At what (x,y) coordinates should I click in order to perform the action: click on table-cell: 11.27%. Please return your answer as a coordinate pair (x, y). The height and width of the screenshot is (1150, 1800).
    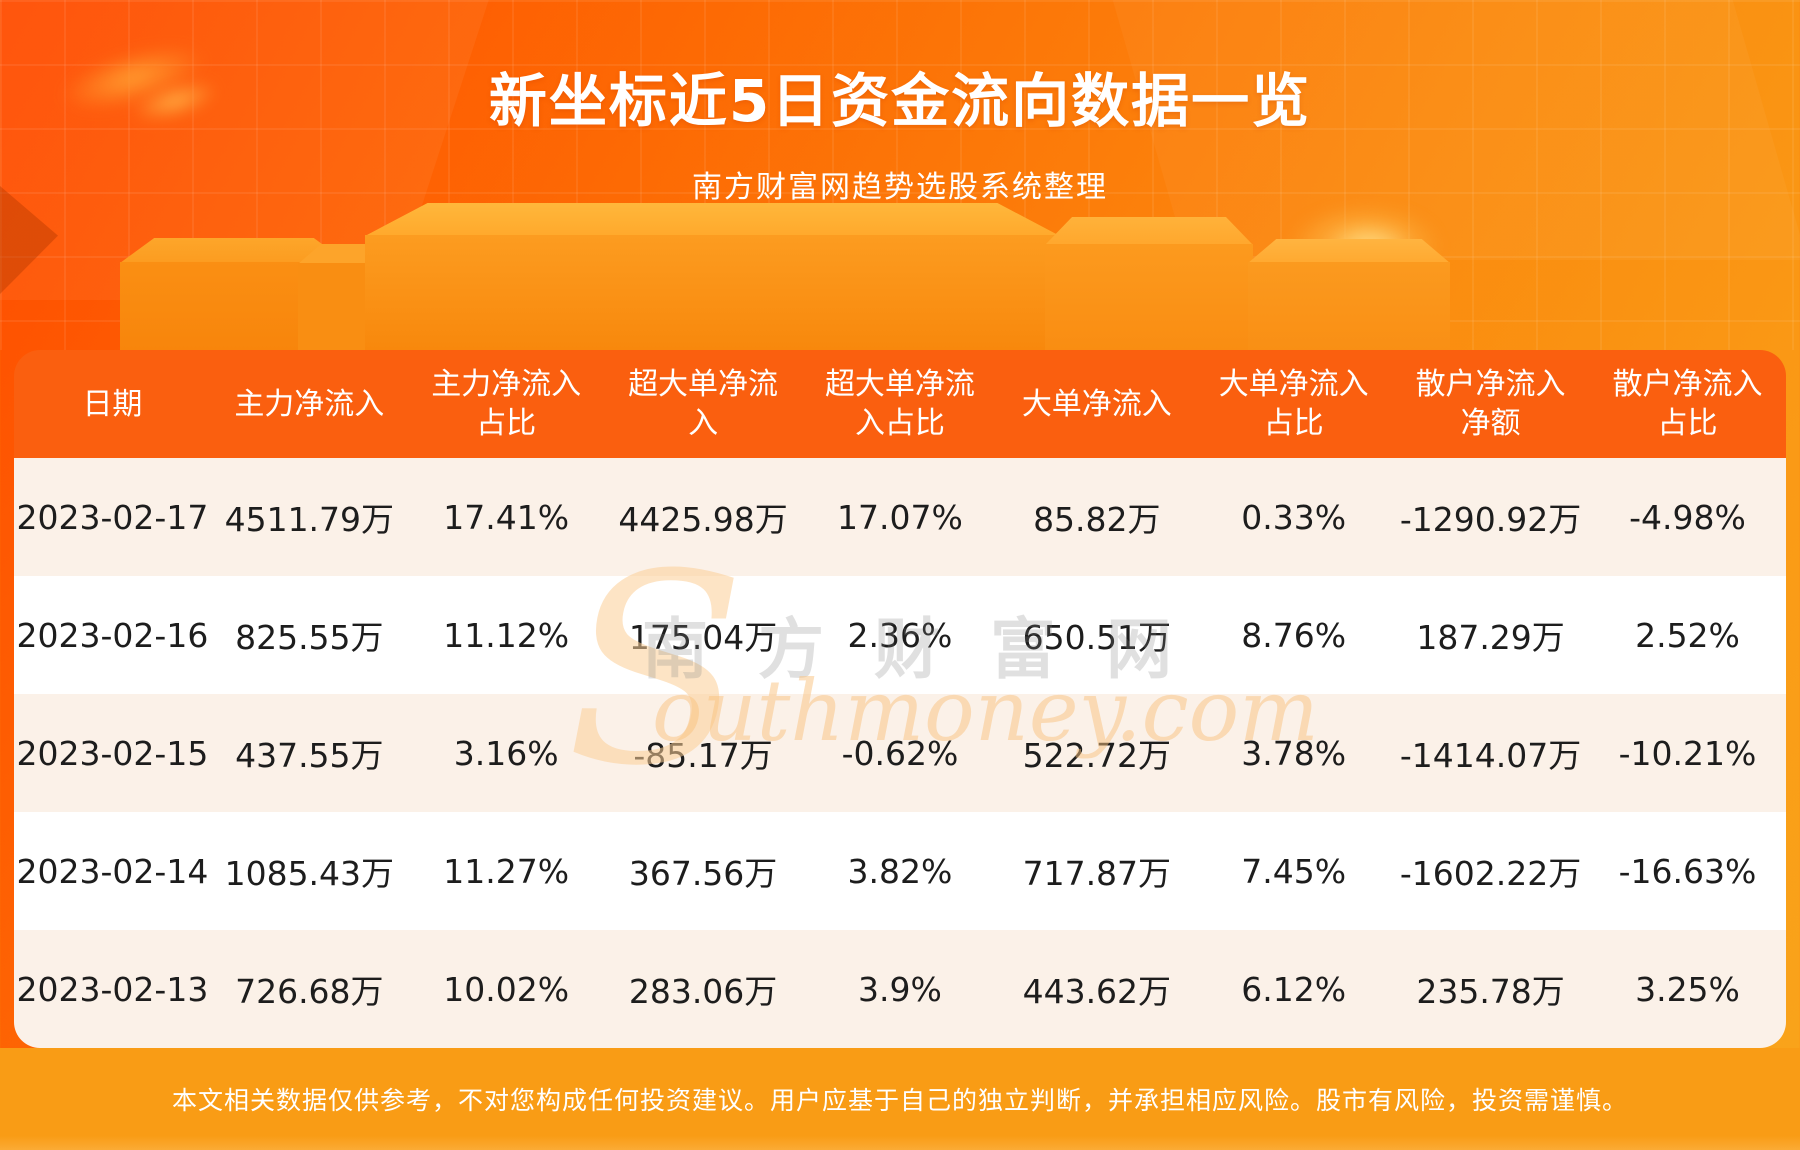
    Looking at the image, I should click on (506, 871).